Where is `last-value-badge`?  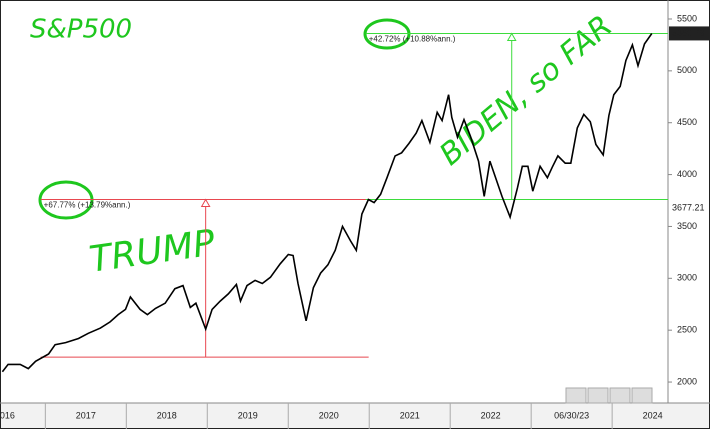
last-value-badge is located at coordinates (689, 33).